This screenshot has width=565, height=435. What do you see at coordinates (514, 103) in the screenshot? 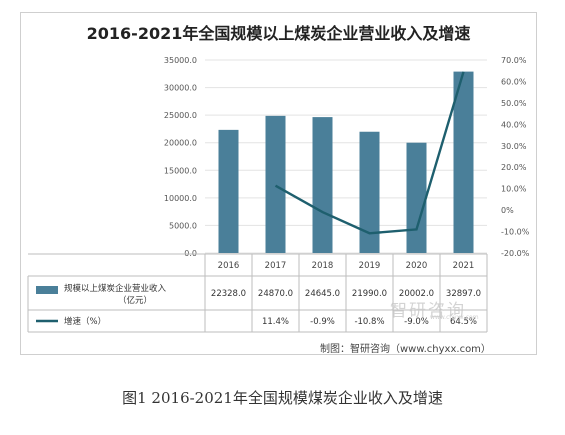
I see `right-tick-label: 50.0%` at bounding box center [514, 103].